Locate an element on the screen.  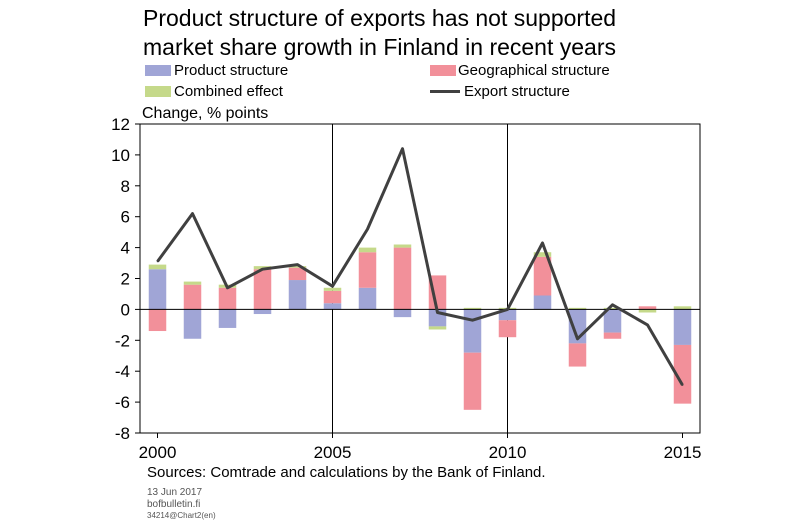
bar-geo-2012 is located at coordinates (577, 355).